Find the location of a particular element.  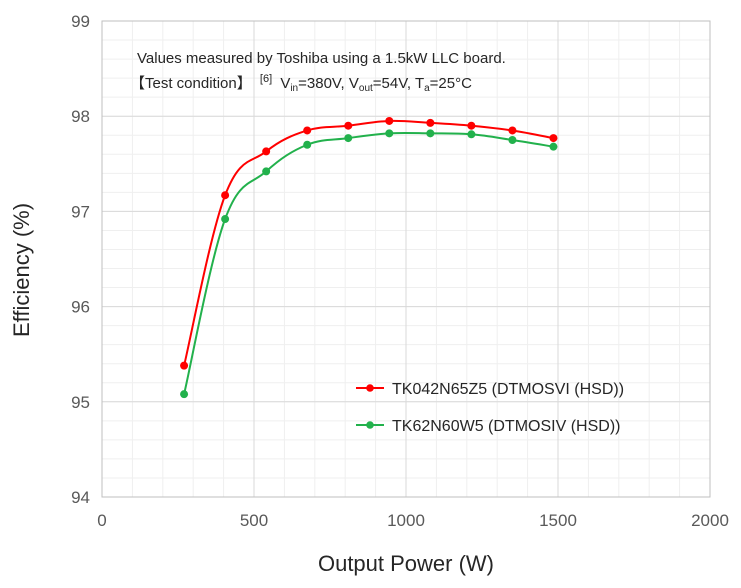

x-axis-title: Output Power (W) is located at coordinates (406, 563).